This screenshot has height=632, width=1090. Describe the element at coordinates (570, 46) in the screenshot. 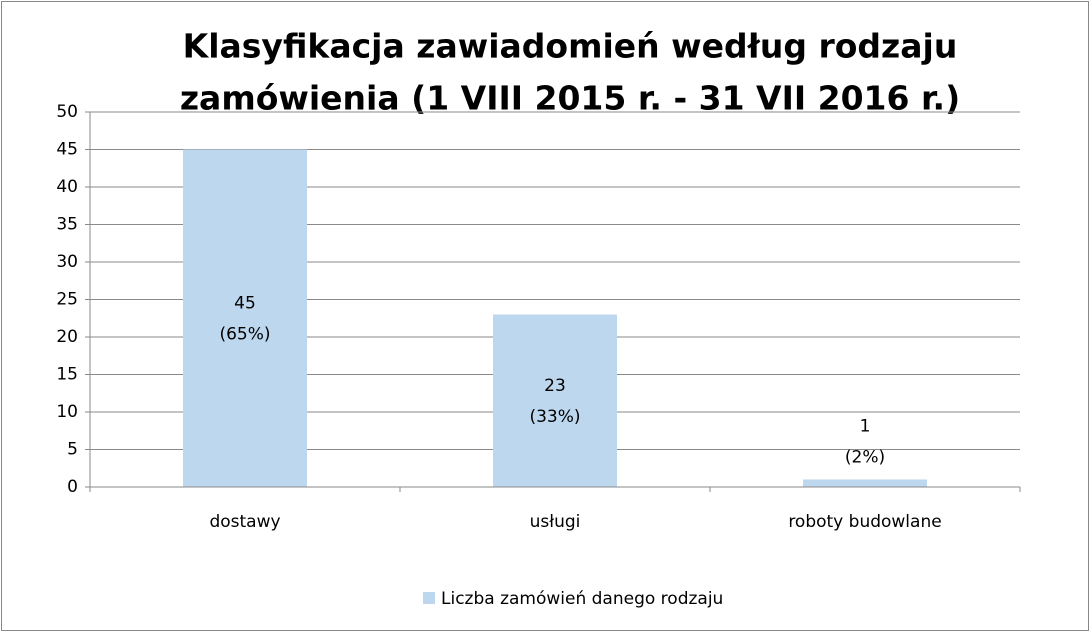

I see `chart-title: Klasyfikacja zawiadomień według rodzaju` at that location.